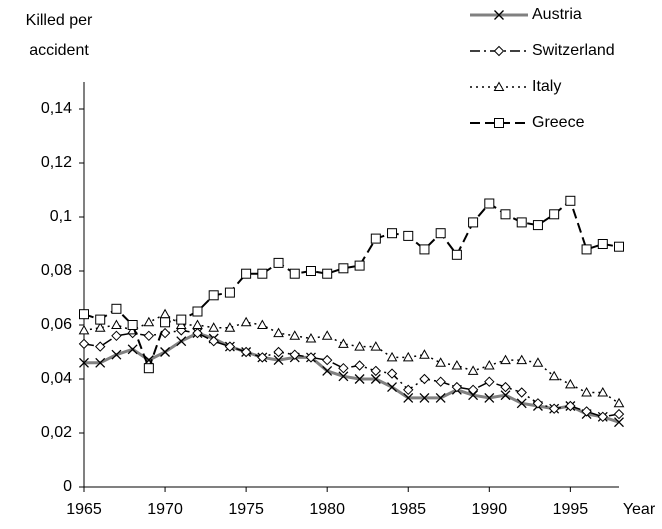  Describe the element at coordinates (558, 122) in the screenshot. I see `legend-label: Greece` at that location.